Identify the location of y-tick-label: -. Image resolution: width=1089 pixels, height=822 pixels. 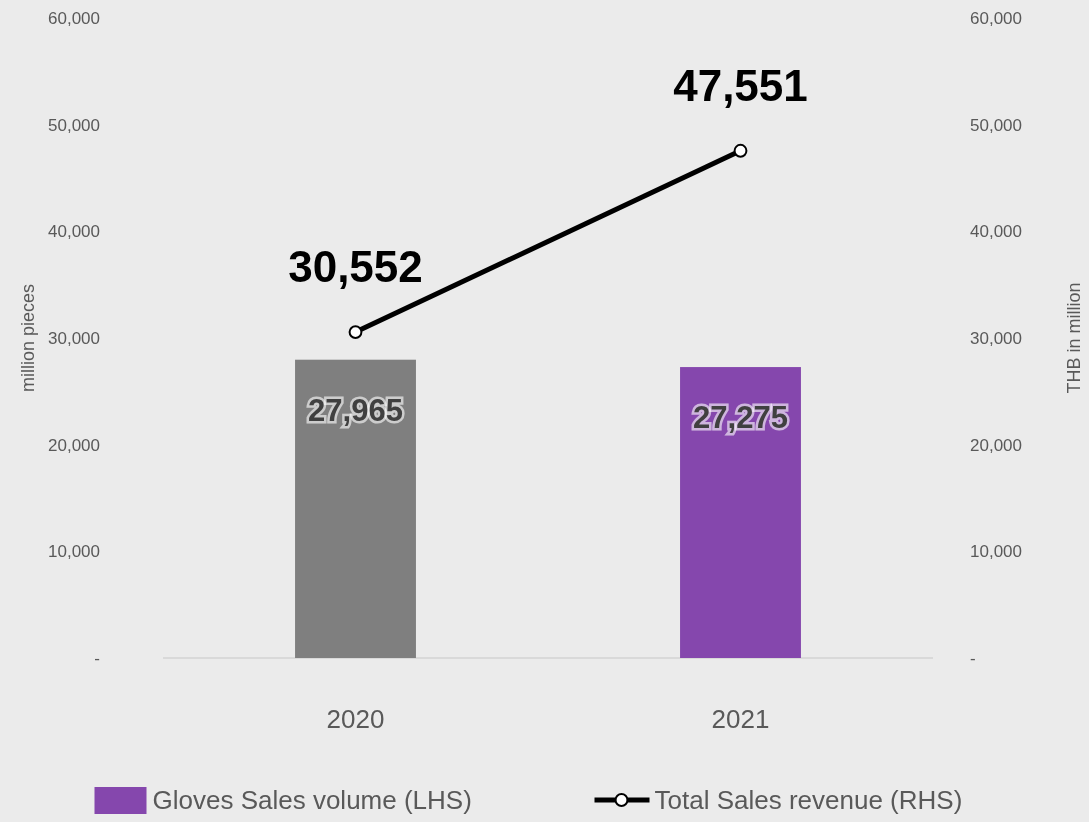
(97, 658).